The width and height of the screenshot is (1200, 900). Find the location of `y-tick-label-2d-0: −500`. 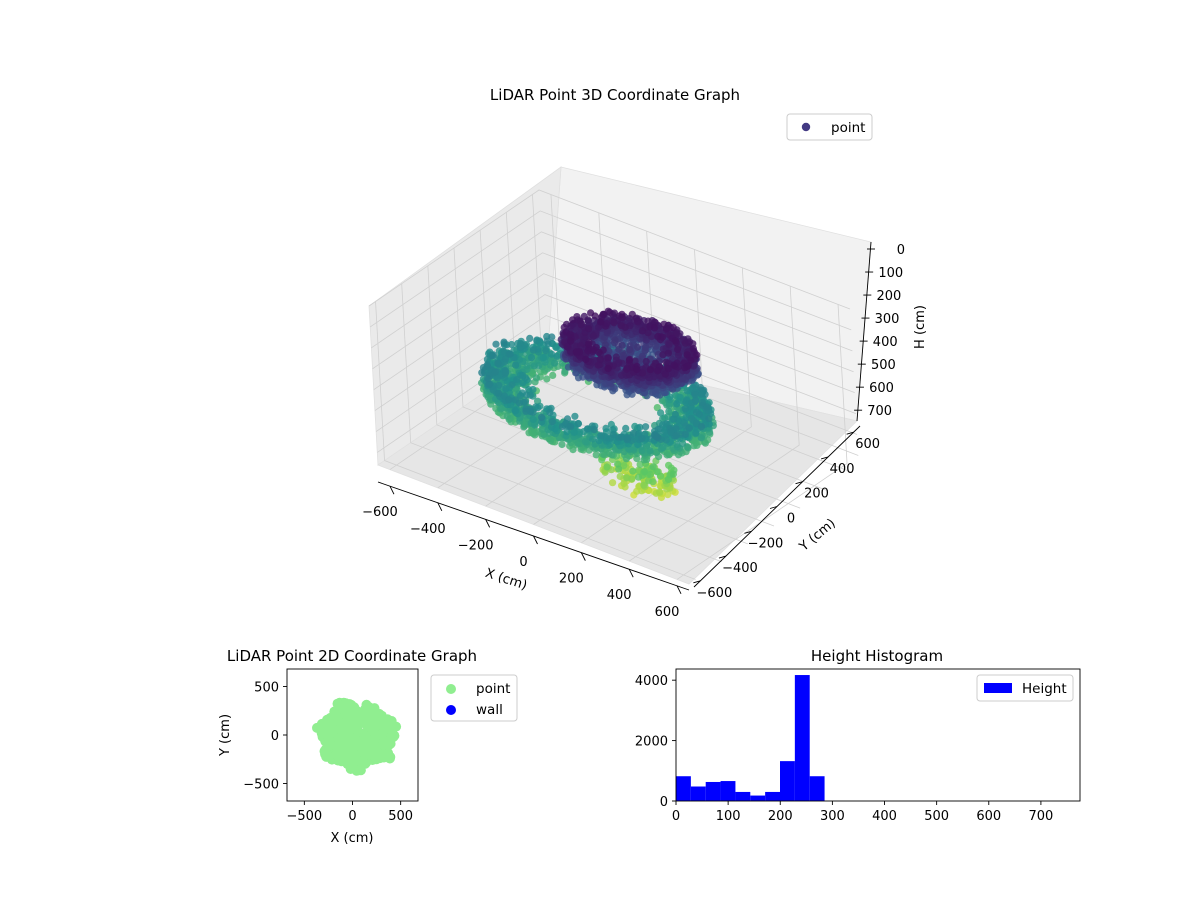

y-tick-label-2d-0: −500 is located at coordinates (261, 785).